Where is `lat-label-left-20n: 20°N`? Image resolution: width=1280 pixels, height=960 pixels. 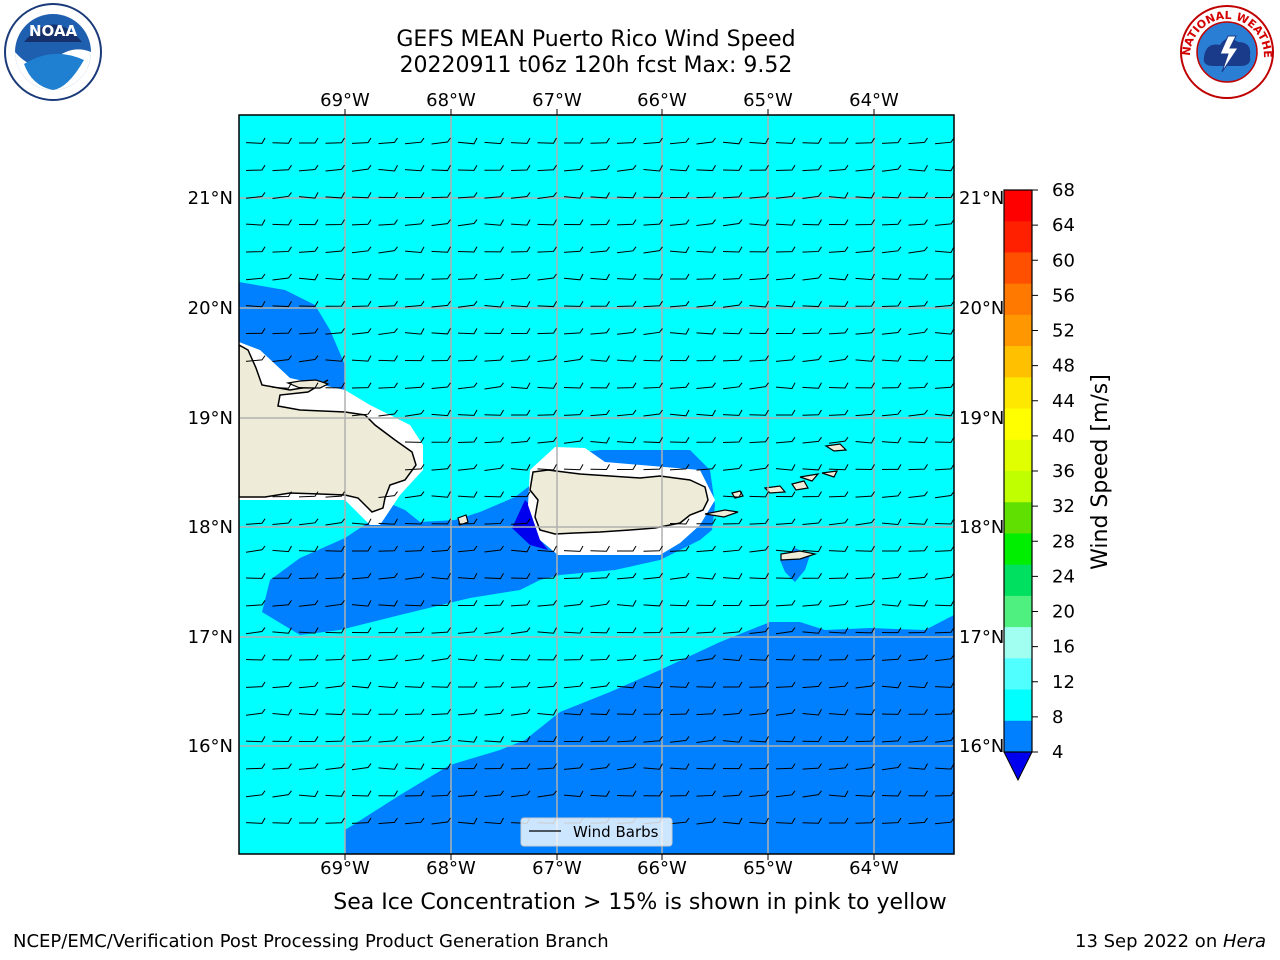
lat-label-left-20n: 20°N is located at coordinates (210, 308).